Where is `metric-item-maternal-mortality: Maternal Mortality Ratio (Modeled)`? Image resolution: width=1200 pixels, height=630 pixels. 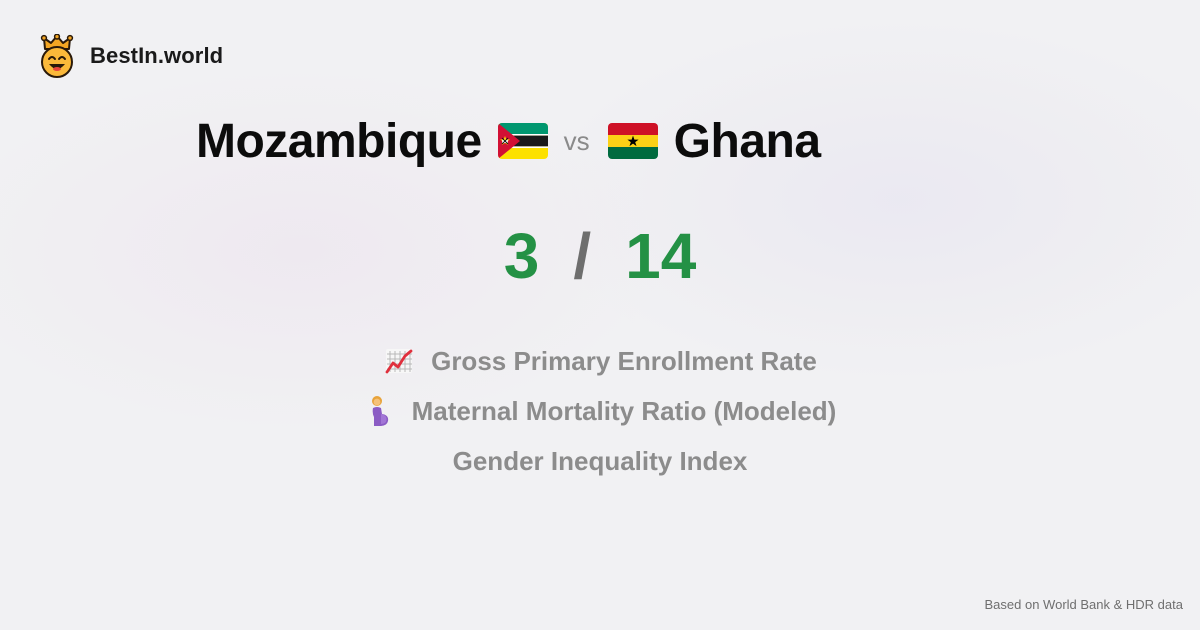 metric-item-maternal-mortality: Maternal Mortality Ratio (Modeled) is located at coordinates (600, 411).